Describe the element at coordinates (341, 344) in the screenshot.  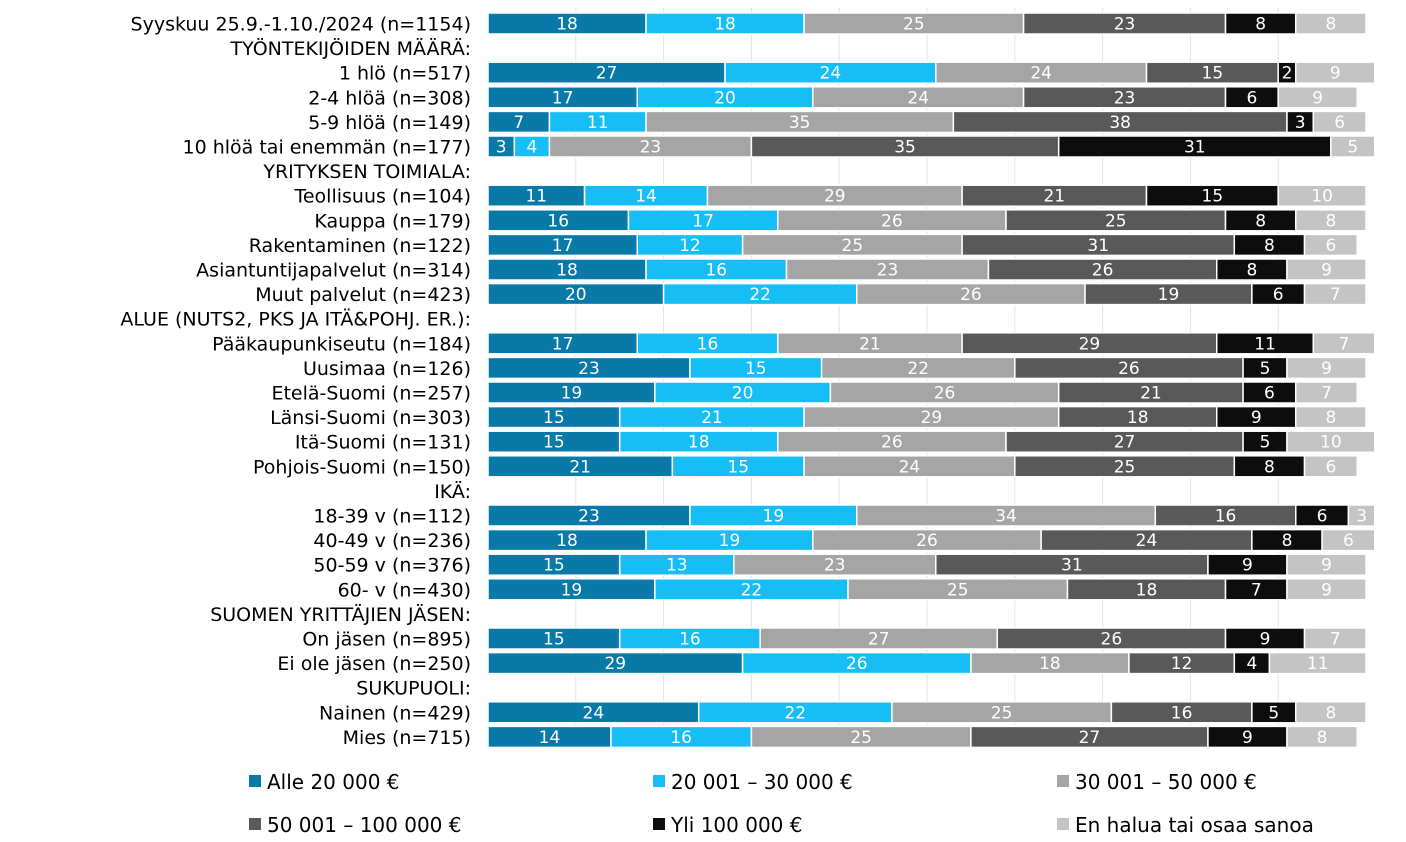
I see `category-label: Pääkaupunkiseutu (n=184)` at that location.